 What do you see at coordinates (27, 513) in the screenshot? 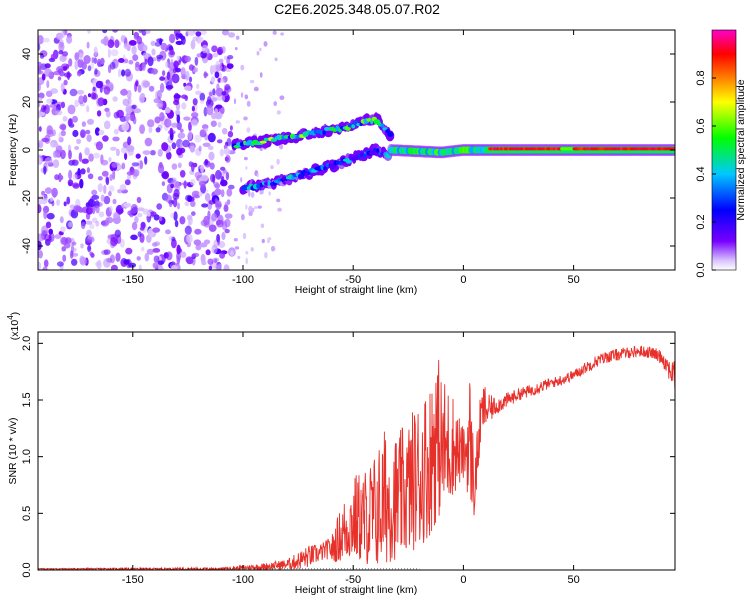
I see `bot-y-tick-label: 0.5` at bounding box center [27, 513].